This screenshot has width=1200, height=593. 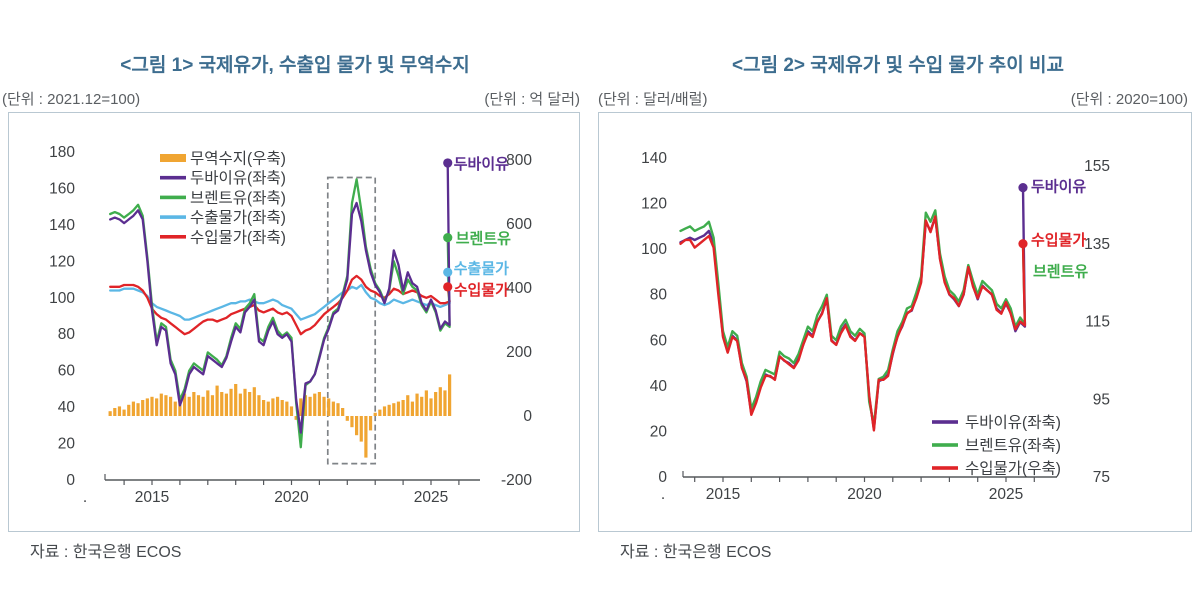 What do you see at coordinates (1058, 240) in the screenshot?
I see `end-value-annotation: 수입물가` at bounding box center [1058, 240].